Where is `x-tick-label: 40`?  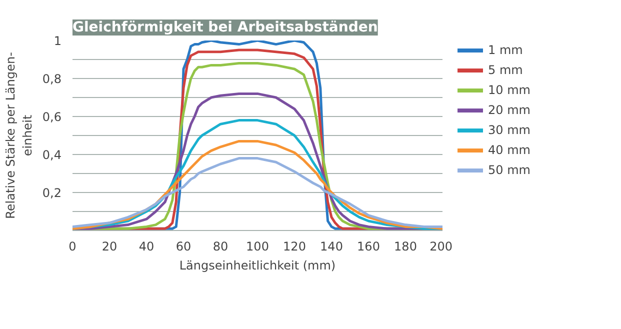 x-tick-label: 40 is located at coordinates (146, 247).